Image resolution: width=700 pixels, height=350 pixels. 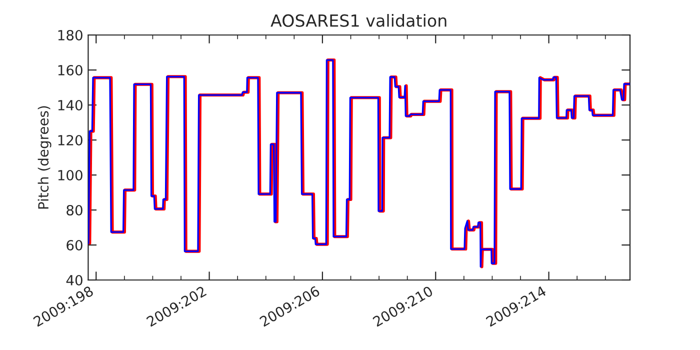 I want to click on y-tick-label: 100, so click(x=70, y=175).